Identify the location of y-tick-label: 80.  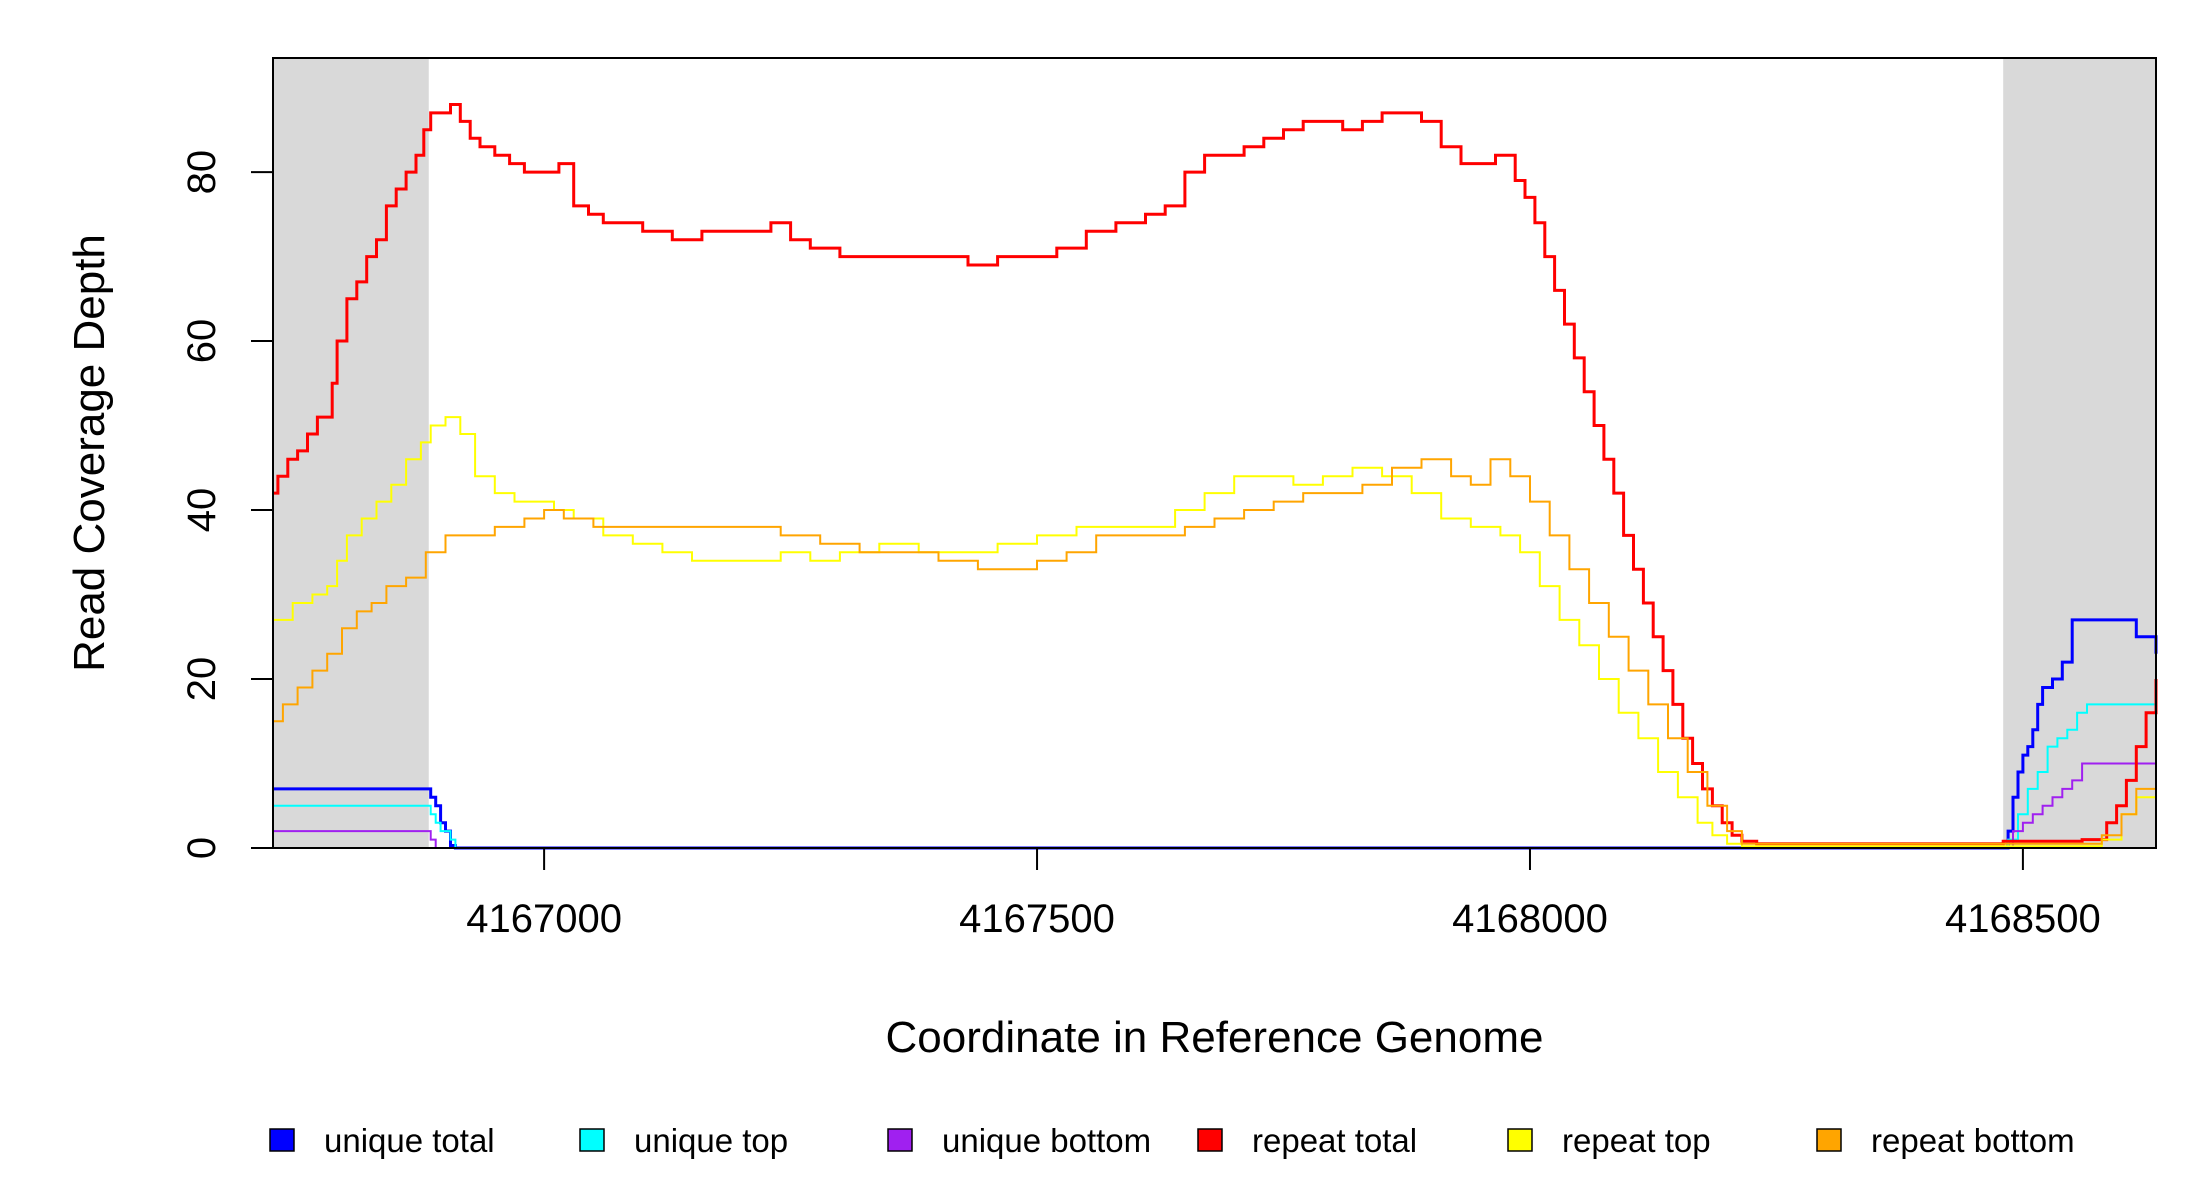
(202, 172).